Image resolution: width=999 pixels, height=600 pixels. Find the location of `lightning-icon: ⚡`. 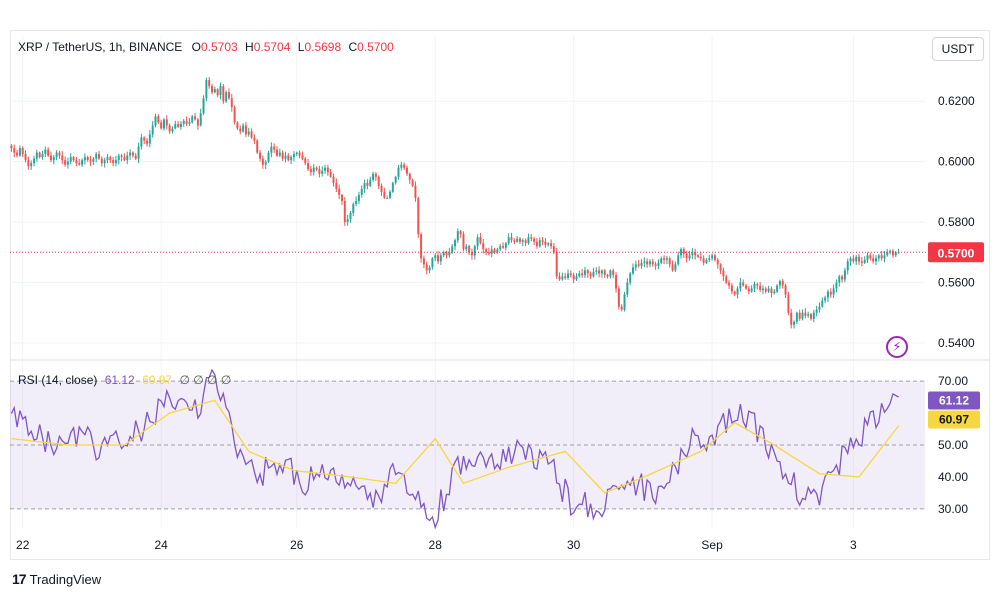

lightning-icon: ⚡ is located at coordinates (897, 347).